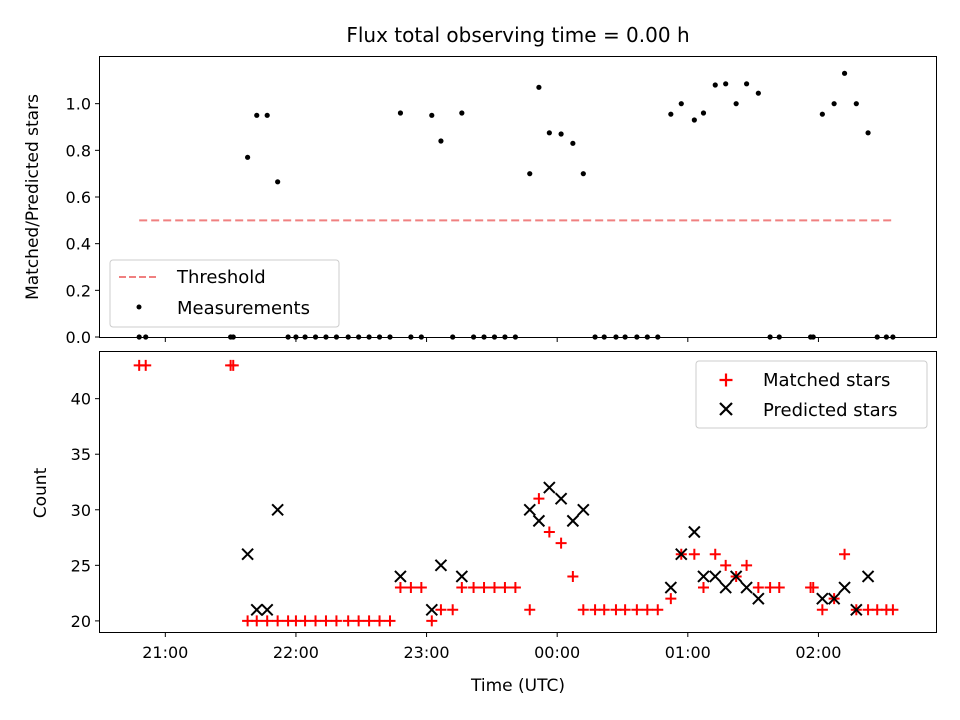 This screenshot has height=720, width=960. What do you see at coordinates (517, 35) in the screenshot?
I see `chart-title: Flux total observing time = 0.00 h` at bounding box center [517, 35].